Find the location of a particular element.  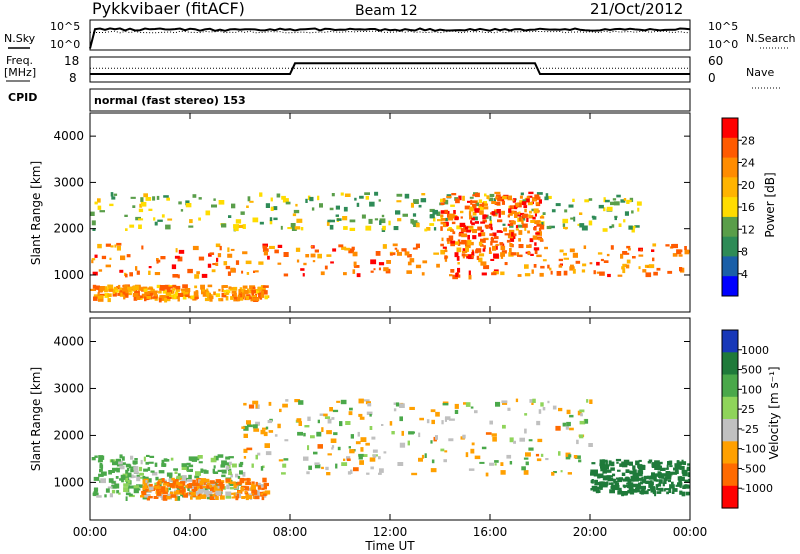

colorbar-swatch is located at coordinates (730, 408).